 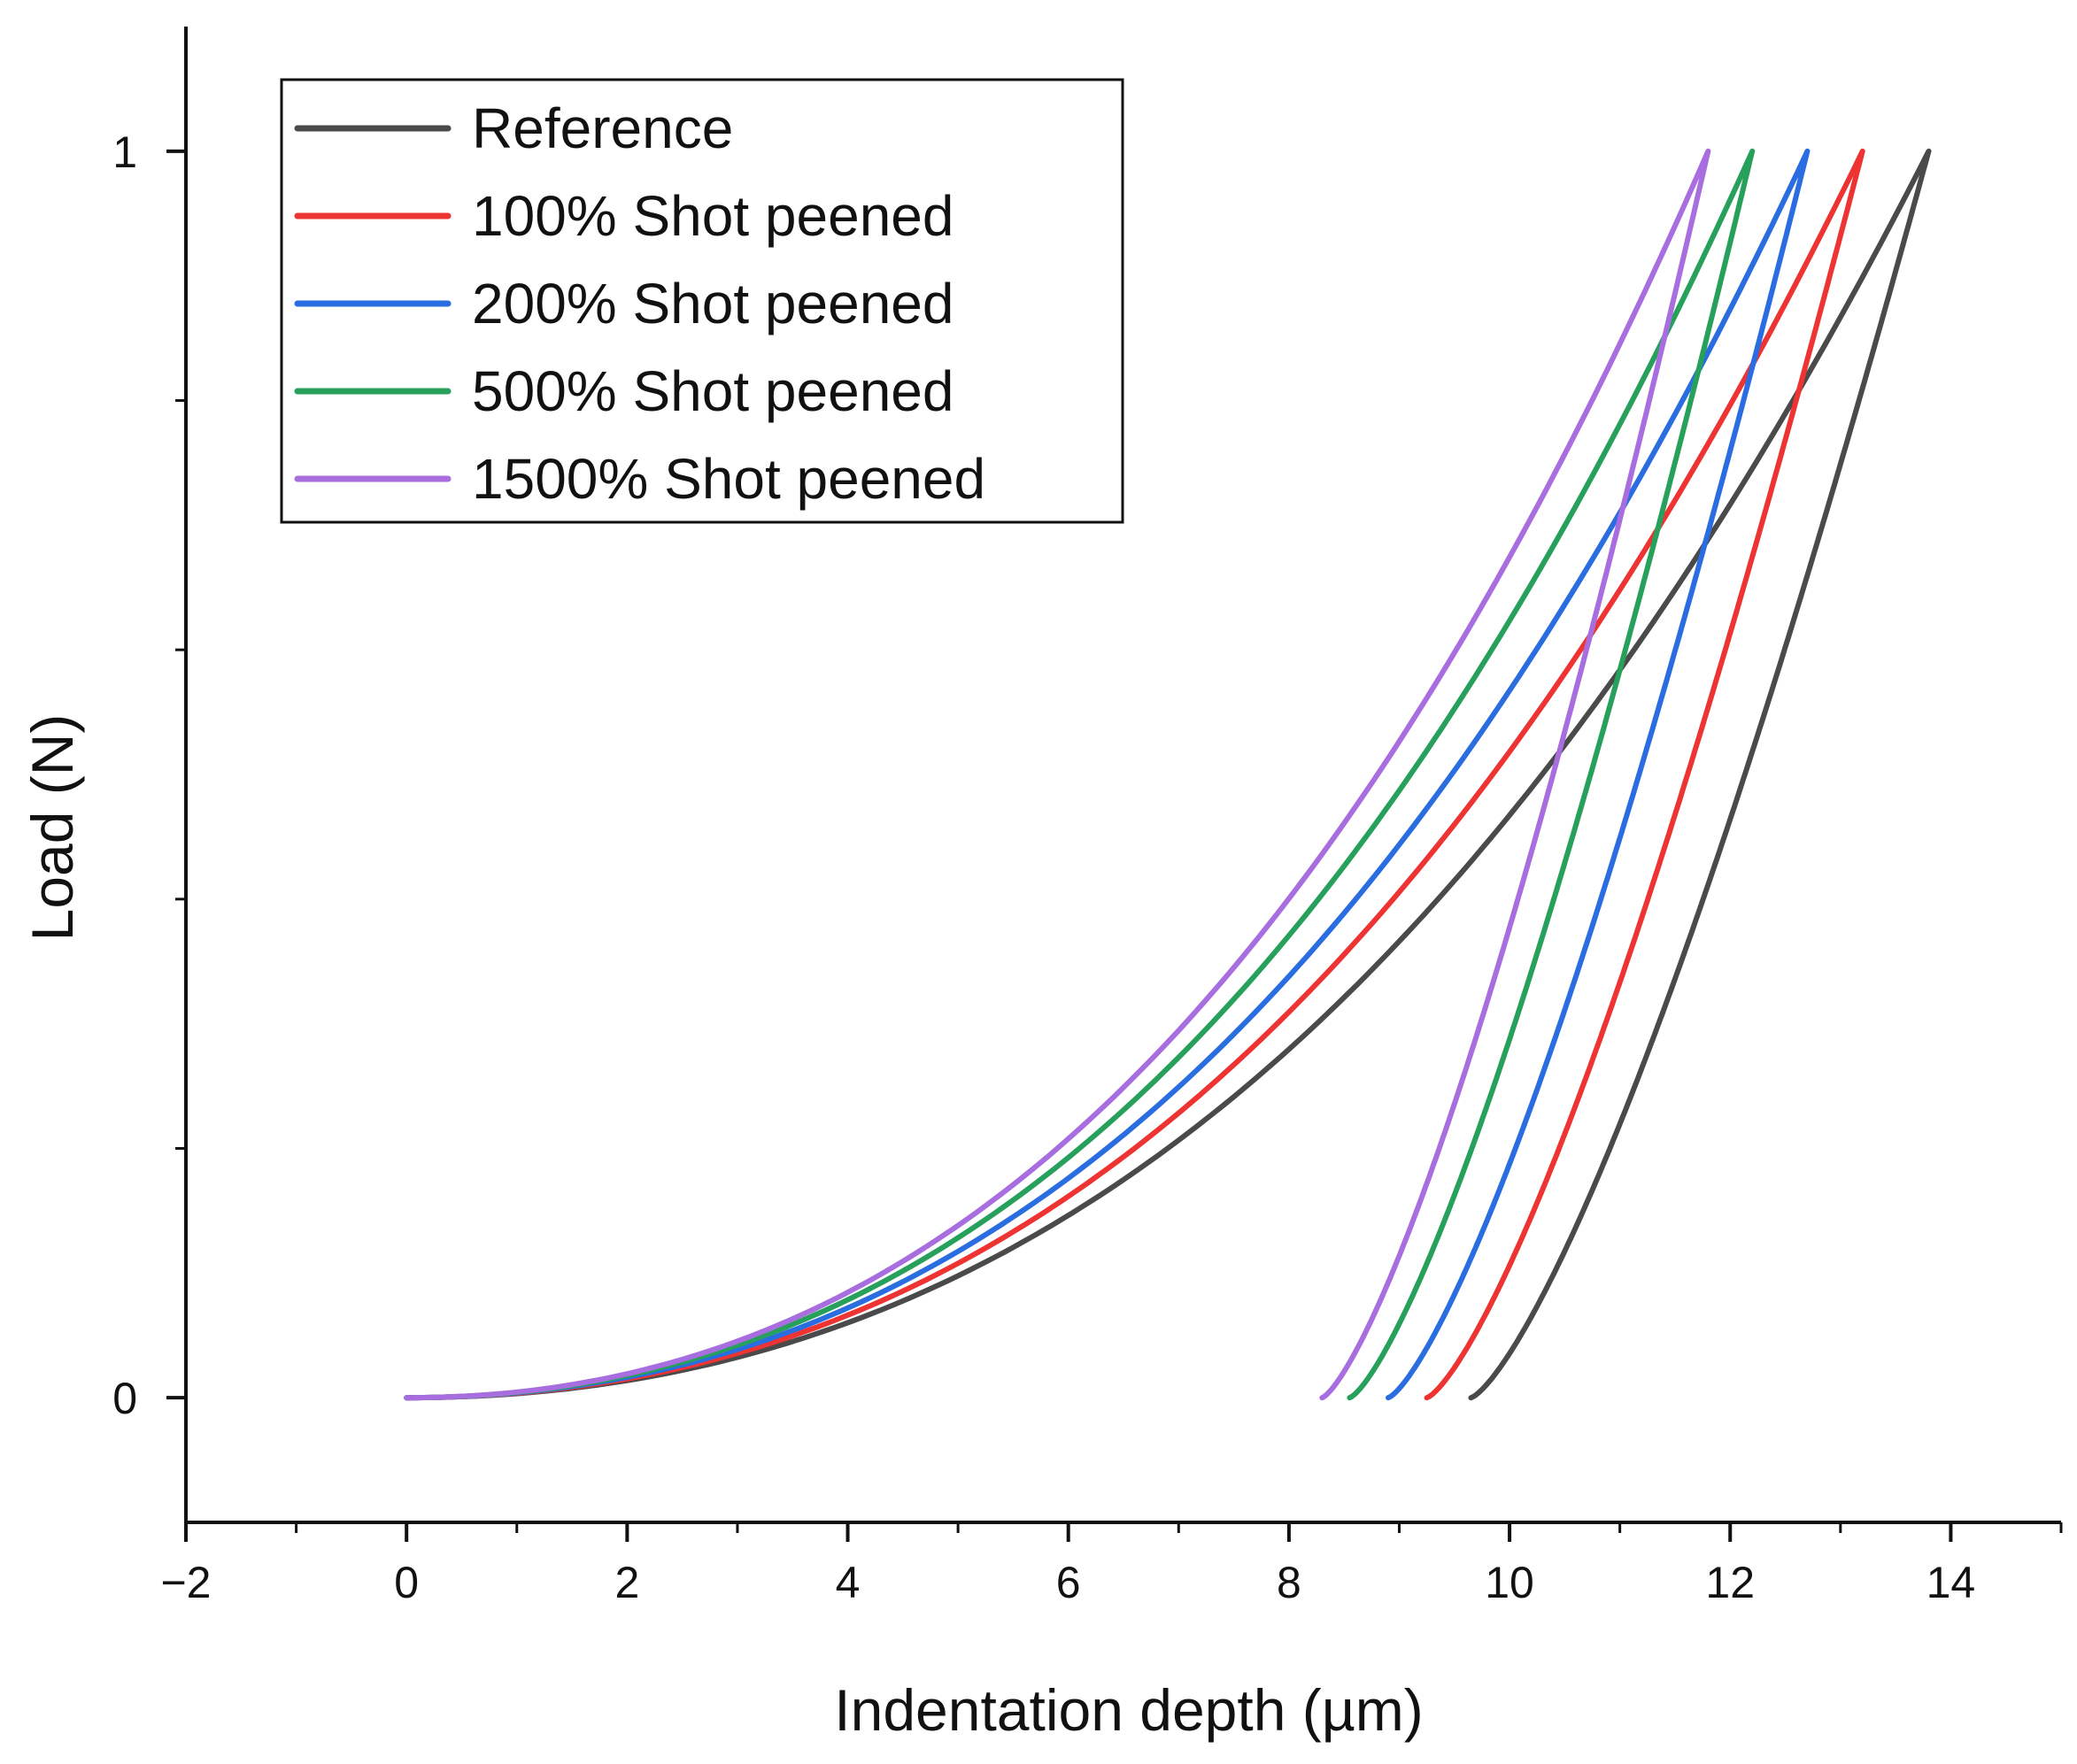 I want to click on legend-label-2: 100% Shot peened, so click(x=713, y=216).